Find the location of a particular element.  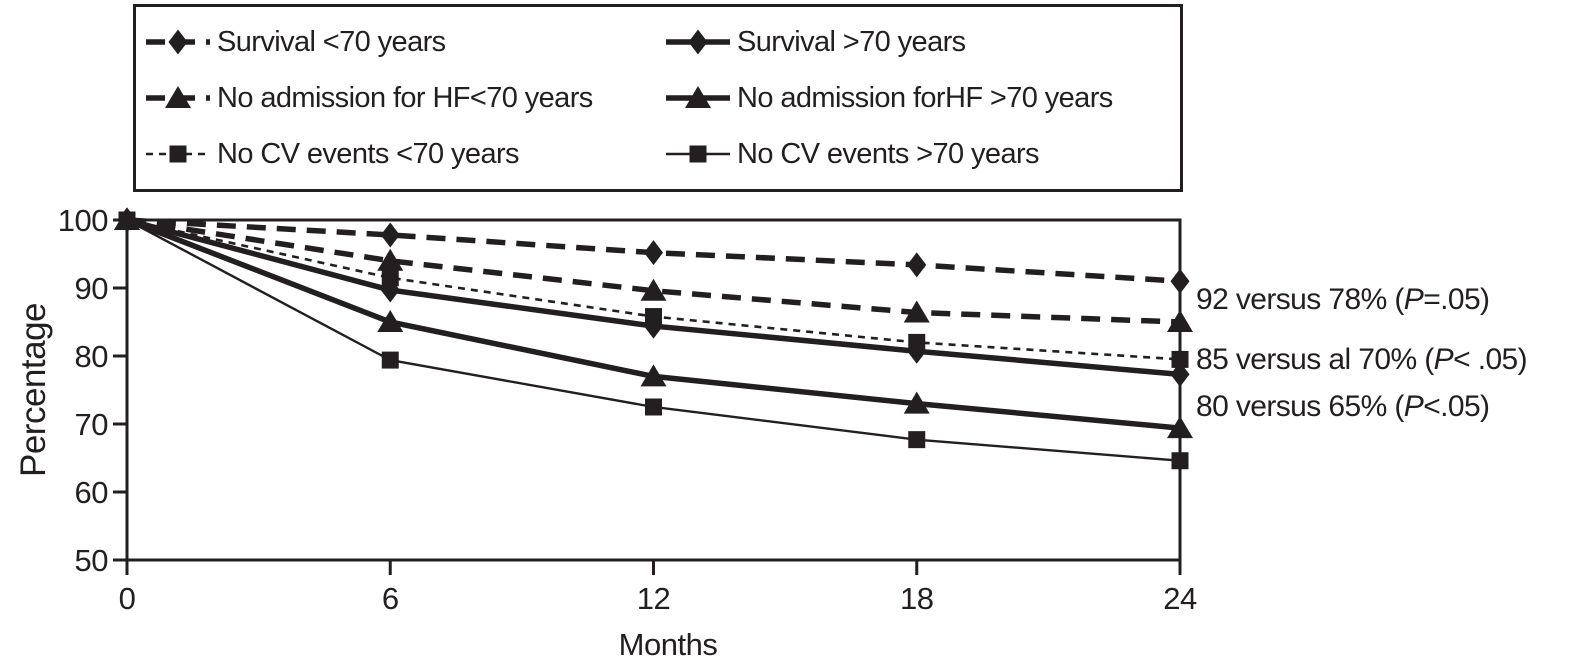

legend-label: No admission for HF<70 years is located at coordinates (405, 97).